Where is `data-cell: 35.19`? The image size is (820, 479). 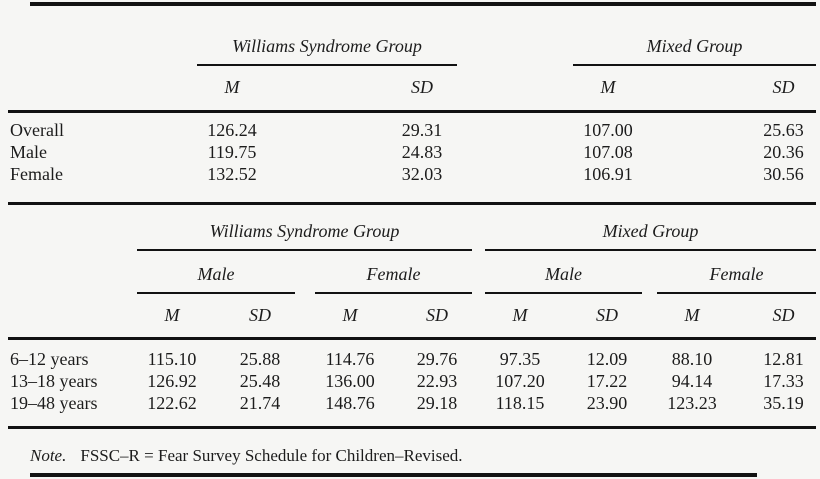 data-cell: 35.19 is located at coordinates (783, 402).